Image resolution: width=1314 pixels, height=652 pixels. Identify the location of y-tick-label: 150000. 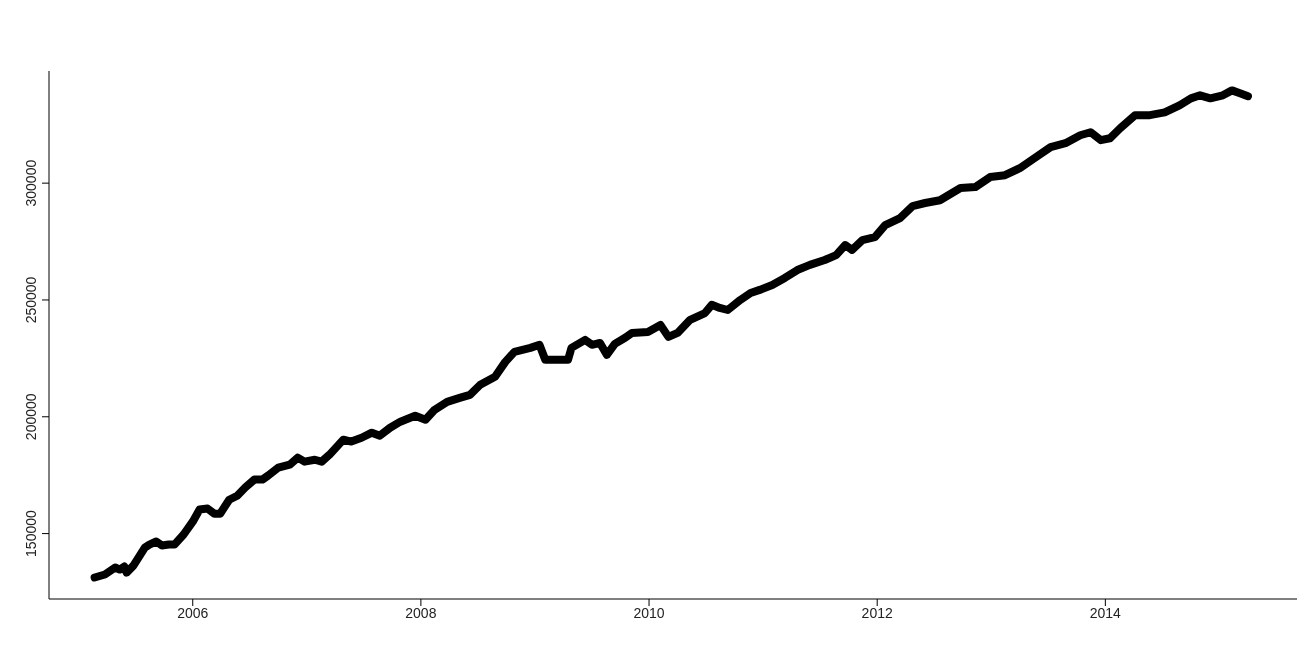
(31, 533).